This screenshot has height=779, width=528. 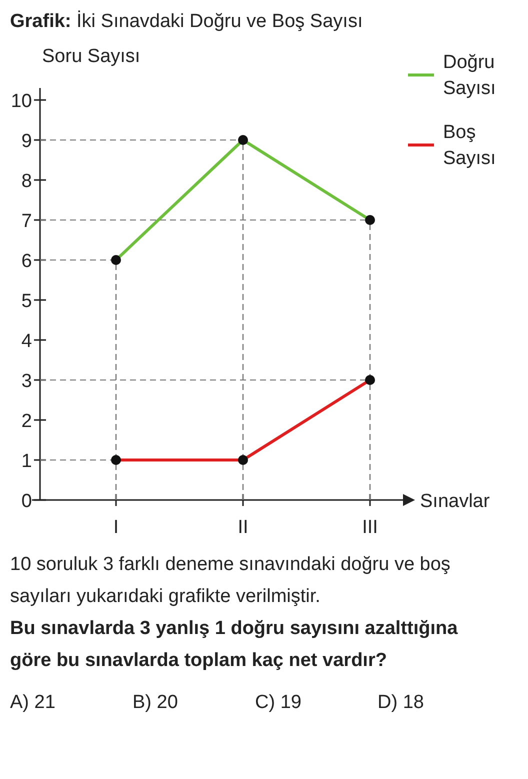 What do you see at coordinates (370, 527) in the screenshot?
I see `x-tick-label: III` at bounding box center [370, 527].